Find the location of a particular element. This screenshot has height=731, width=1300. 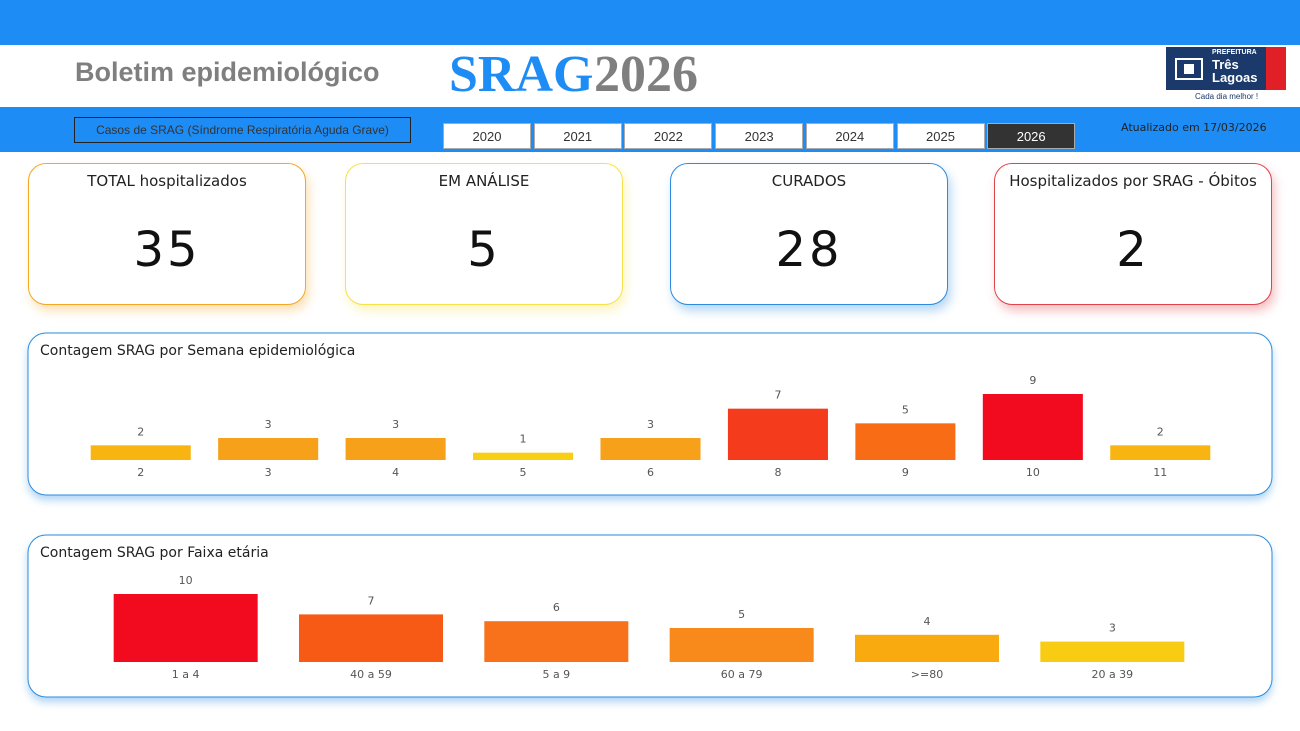

chart-title: Contagem SRAG por Semana epidemiológica is located at coordinates (197, 351).